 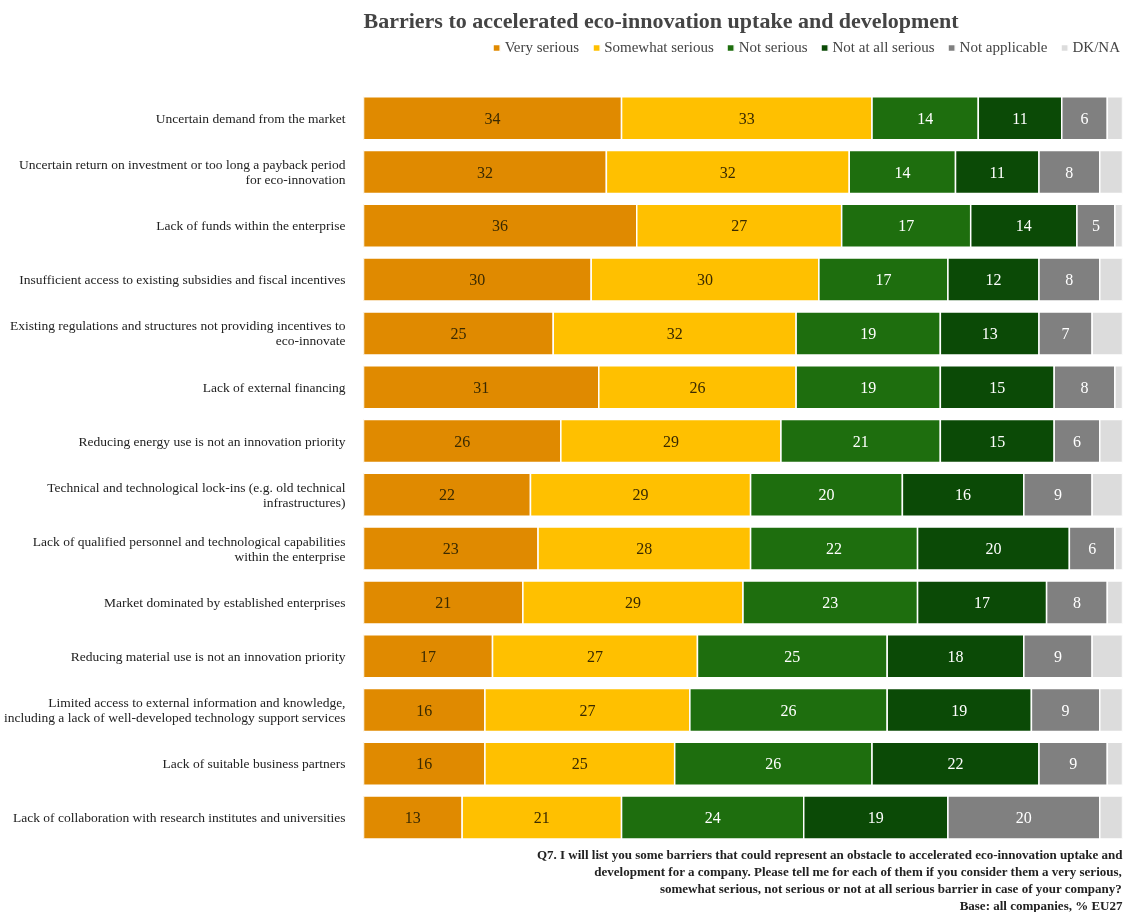 What do you see at coordinates (773, 47) in the screenshot?
I see `legend-label: Not serious` at bounding box center [773, 47].